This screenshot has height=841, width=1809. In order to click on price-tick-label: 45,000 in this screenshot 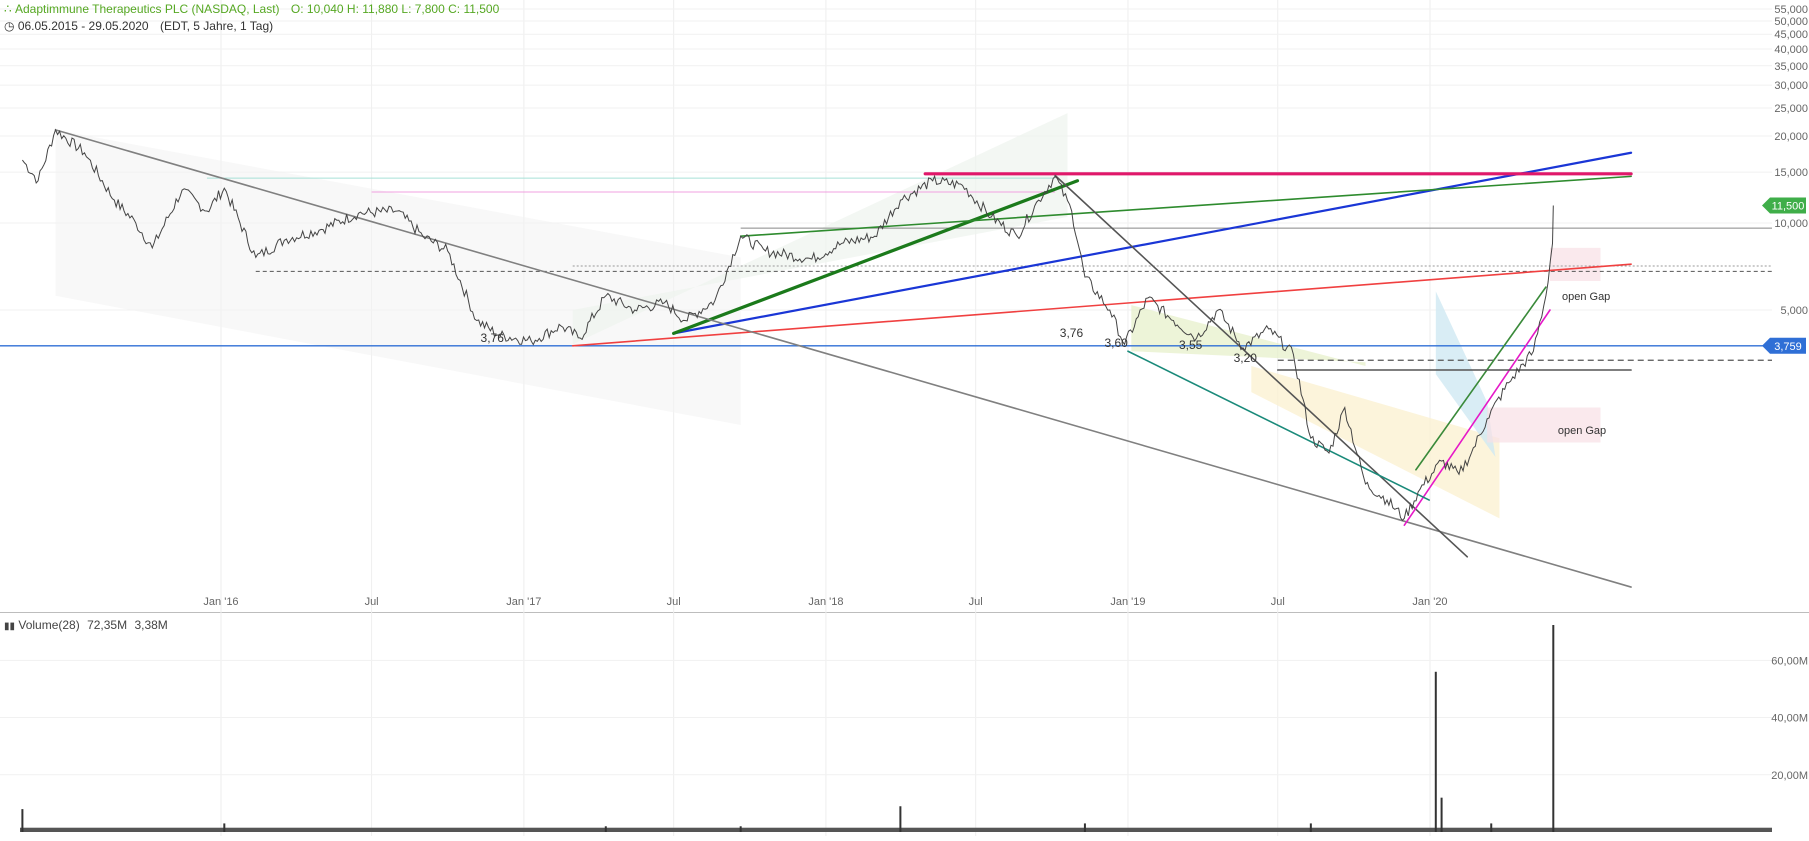, I will do `click(1791, 35)`.